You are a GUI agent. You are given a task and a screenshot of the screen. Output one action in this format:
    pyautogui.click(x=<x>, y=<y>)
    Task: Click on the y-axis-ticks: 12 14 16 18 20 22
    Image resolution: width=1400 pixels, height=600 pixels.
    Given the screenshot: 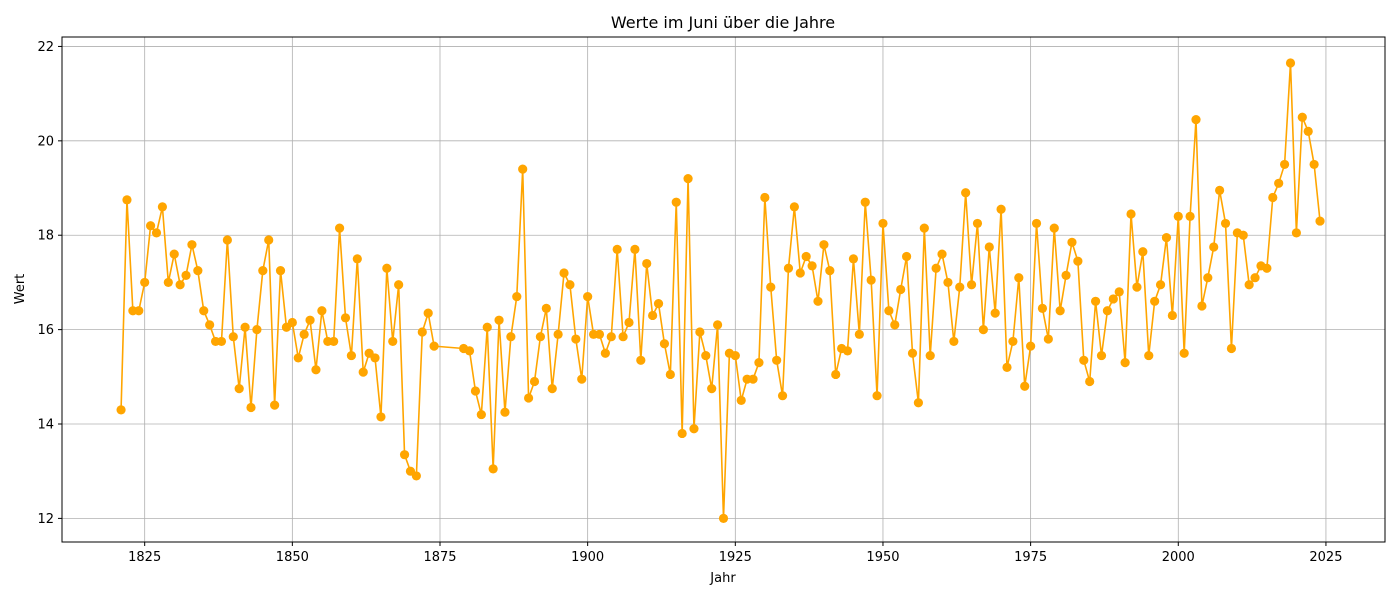 What is the action you would take?
    pyautogui.click(x=49, y=283)
    